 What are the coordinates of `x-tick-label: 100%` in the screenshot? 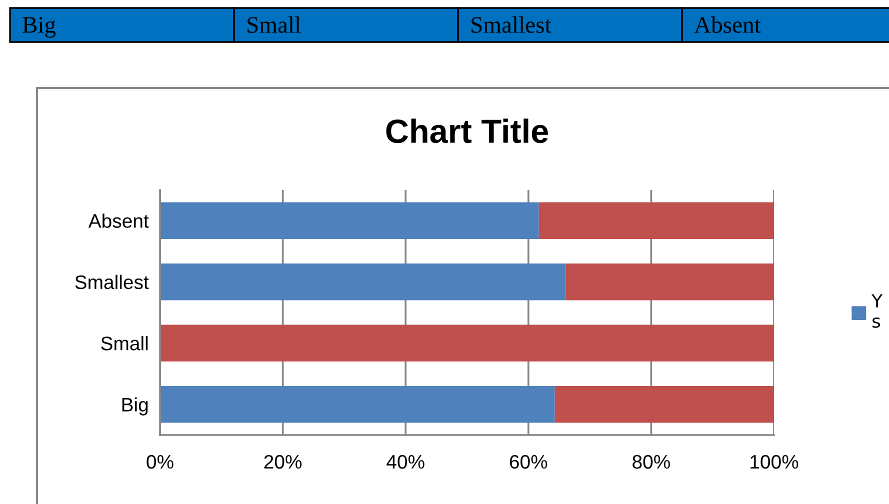 It's located at (774, 461).